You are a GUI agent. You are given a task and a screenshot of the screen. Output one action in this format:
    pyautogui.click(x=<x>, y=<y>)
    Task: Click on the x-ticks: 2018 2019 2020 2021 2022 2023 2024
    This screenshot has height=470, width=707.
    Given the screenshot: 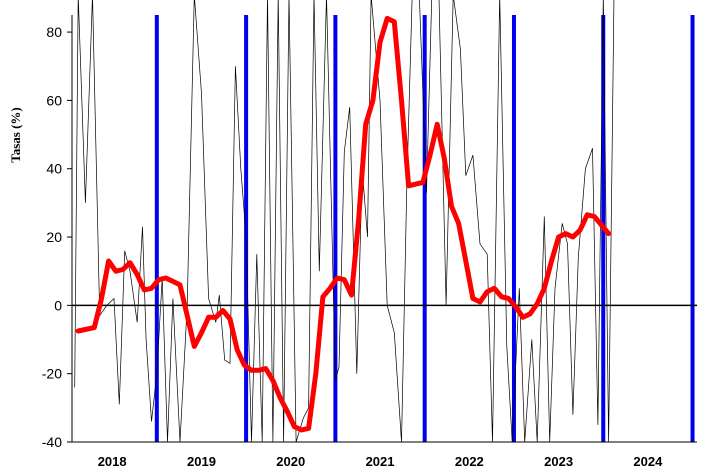 What is the action you would take?
    pyautogui.click(x=380, y=461)
    